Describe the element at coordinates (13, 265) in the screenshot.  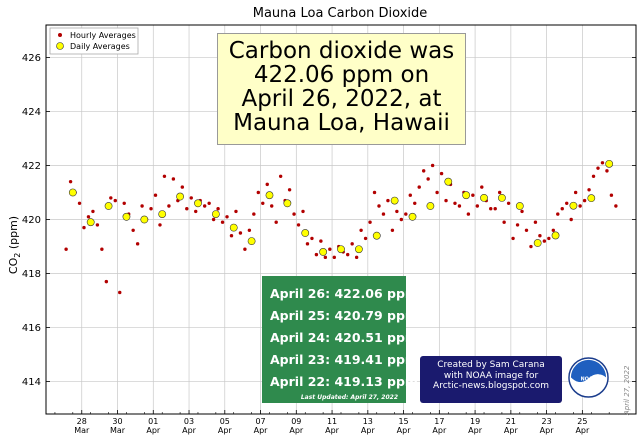
I see `y-axis-label-main: CO` at that location.